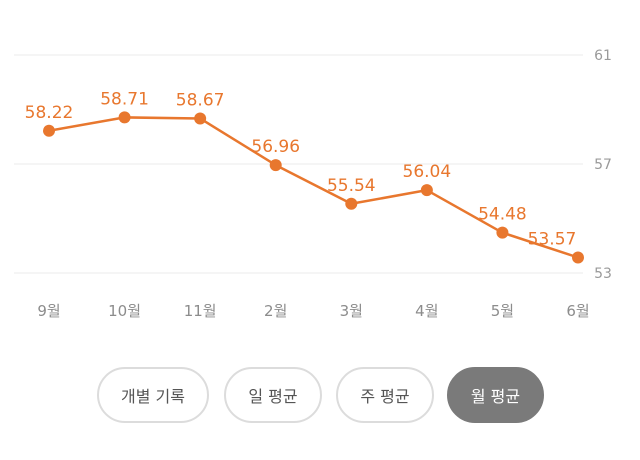  What do you see at coordinates (502, 311) in the screenshot?
I see `x-tick-label: 5월` at bounding box center [502, 311].